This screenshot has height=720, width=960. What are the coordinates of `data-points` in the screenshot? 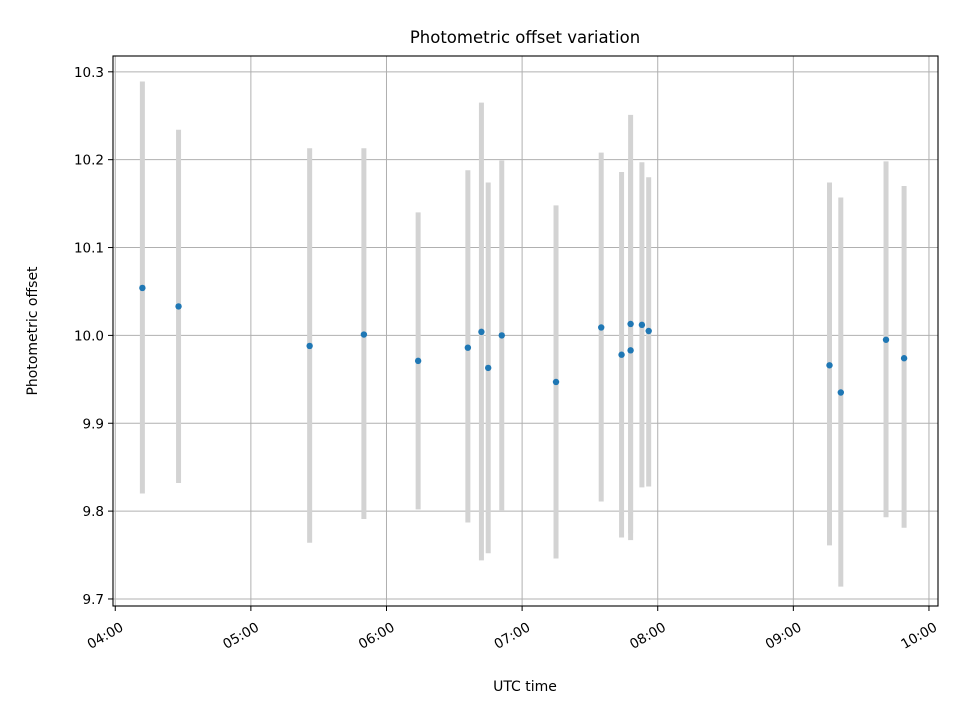 It's located at (523, 340).